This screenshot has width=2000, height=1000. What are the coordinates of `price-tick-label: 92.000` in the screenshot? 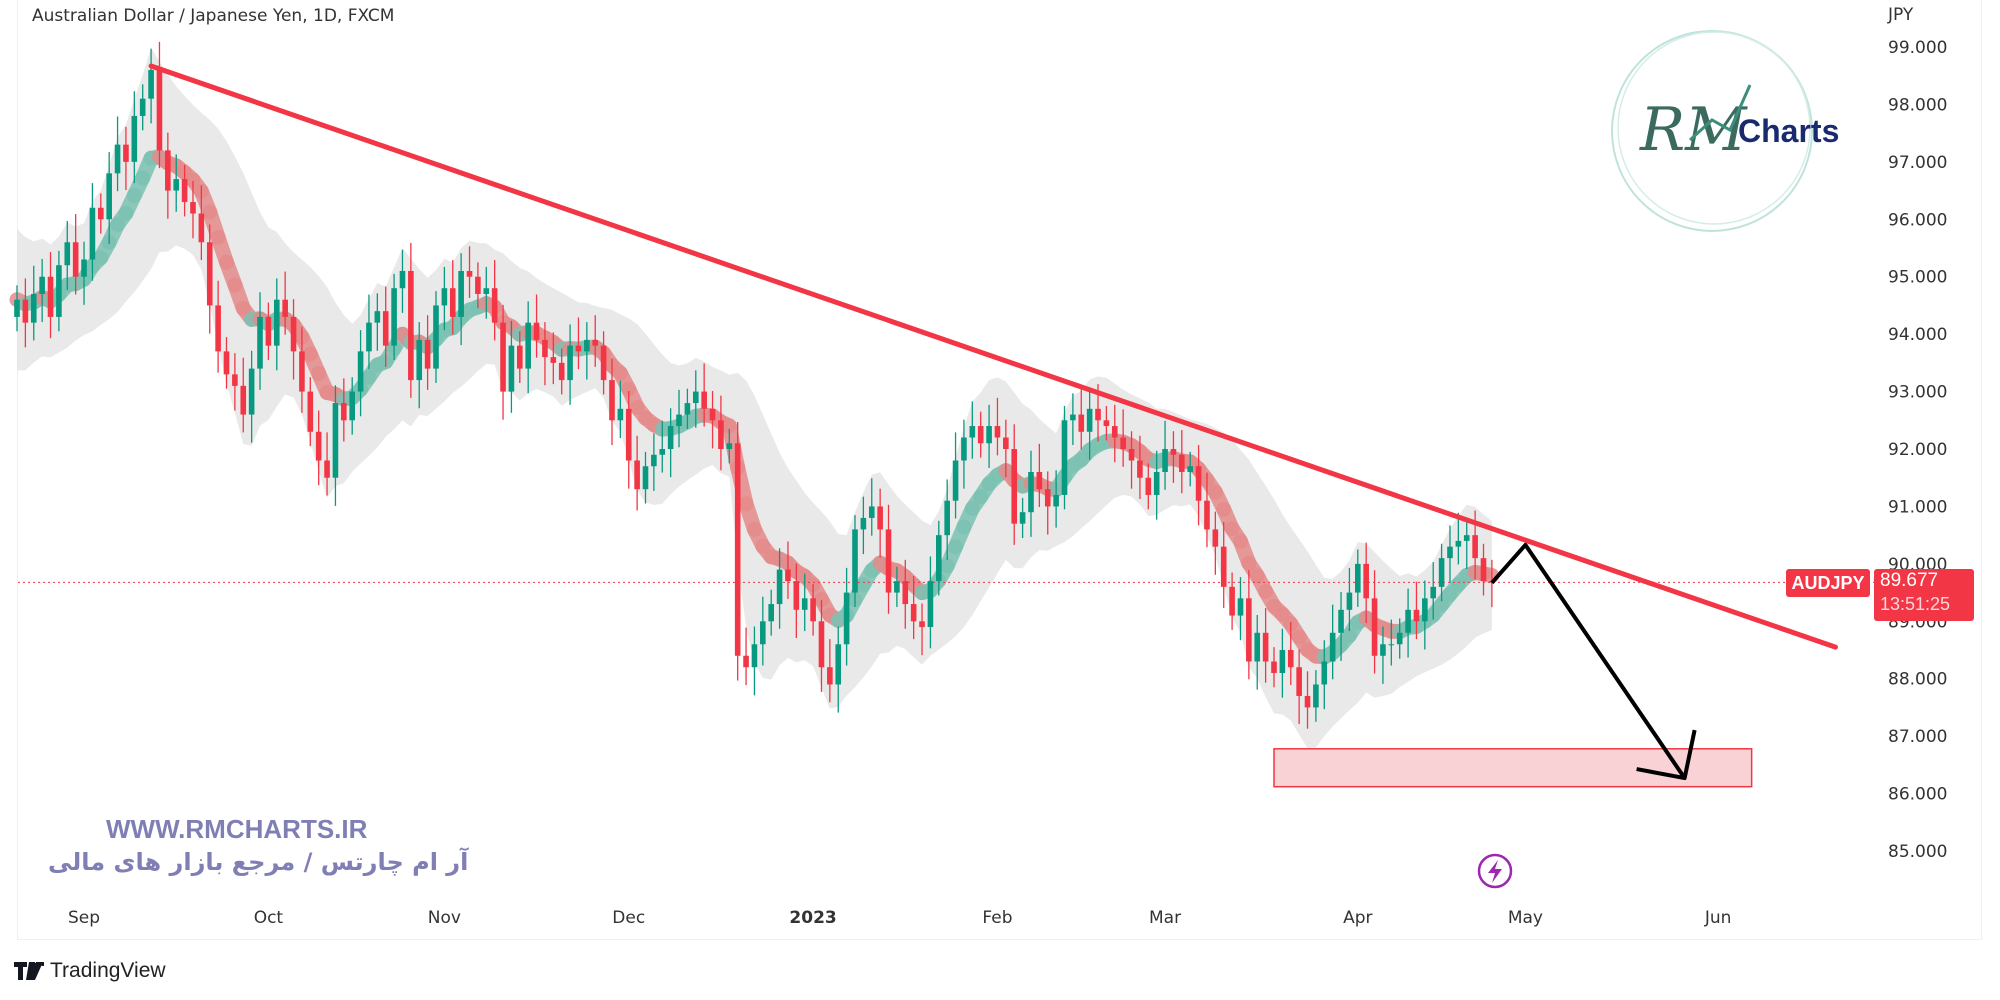 It's located at (1917, 450).